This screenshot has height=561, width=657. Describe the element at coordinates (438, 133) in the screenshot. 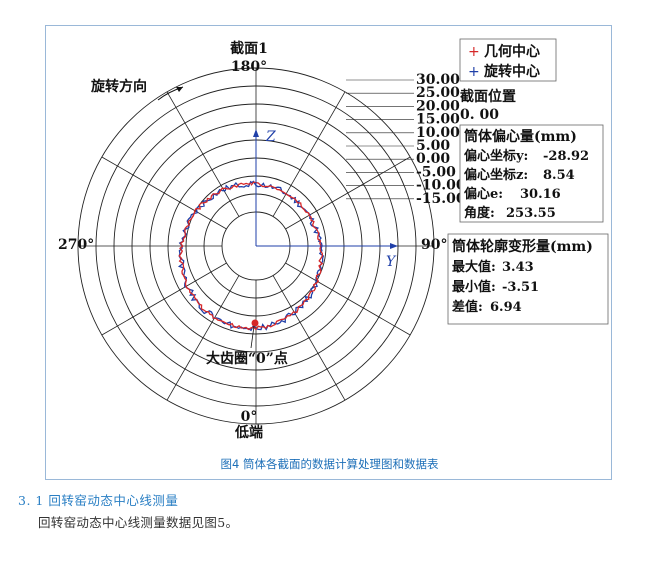

I see `ring-label: 10.00` at that location.